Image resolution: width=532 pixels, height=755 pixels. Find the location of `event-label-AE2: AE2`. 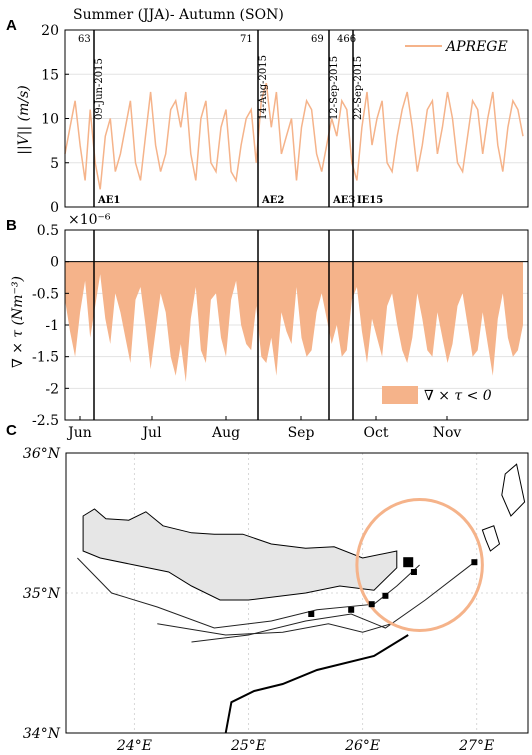

event-label-AE2: AE2 is located at coordinates (272, 200).